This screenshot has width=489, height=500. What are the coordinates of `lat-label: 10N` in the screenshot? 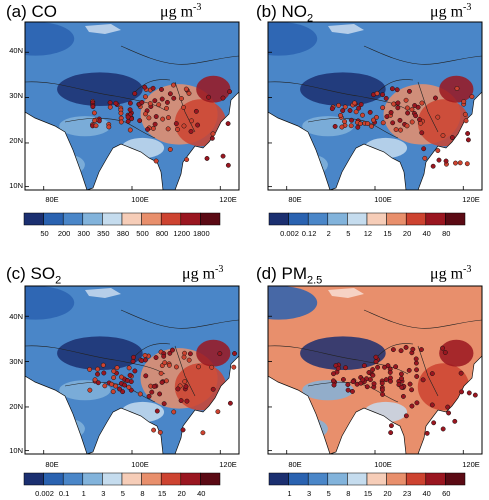 It's located at (16, 450).